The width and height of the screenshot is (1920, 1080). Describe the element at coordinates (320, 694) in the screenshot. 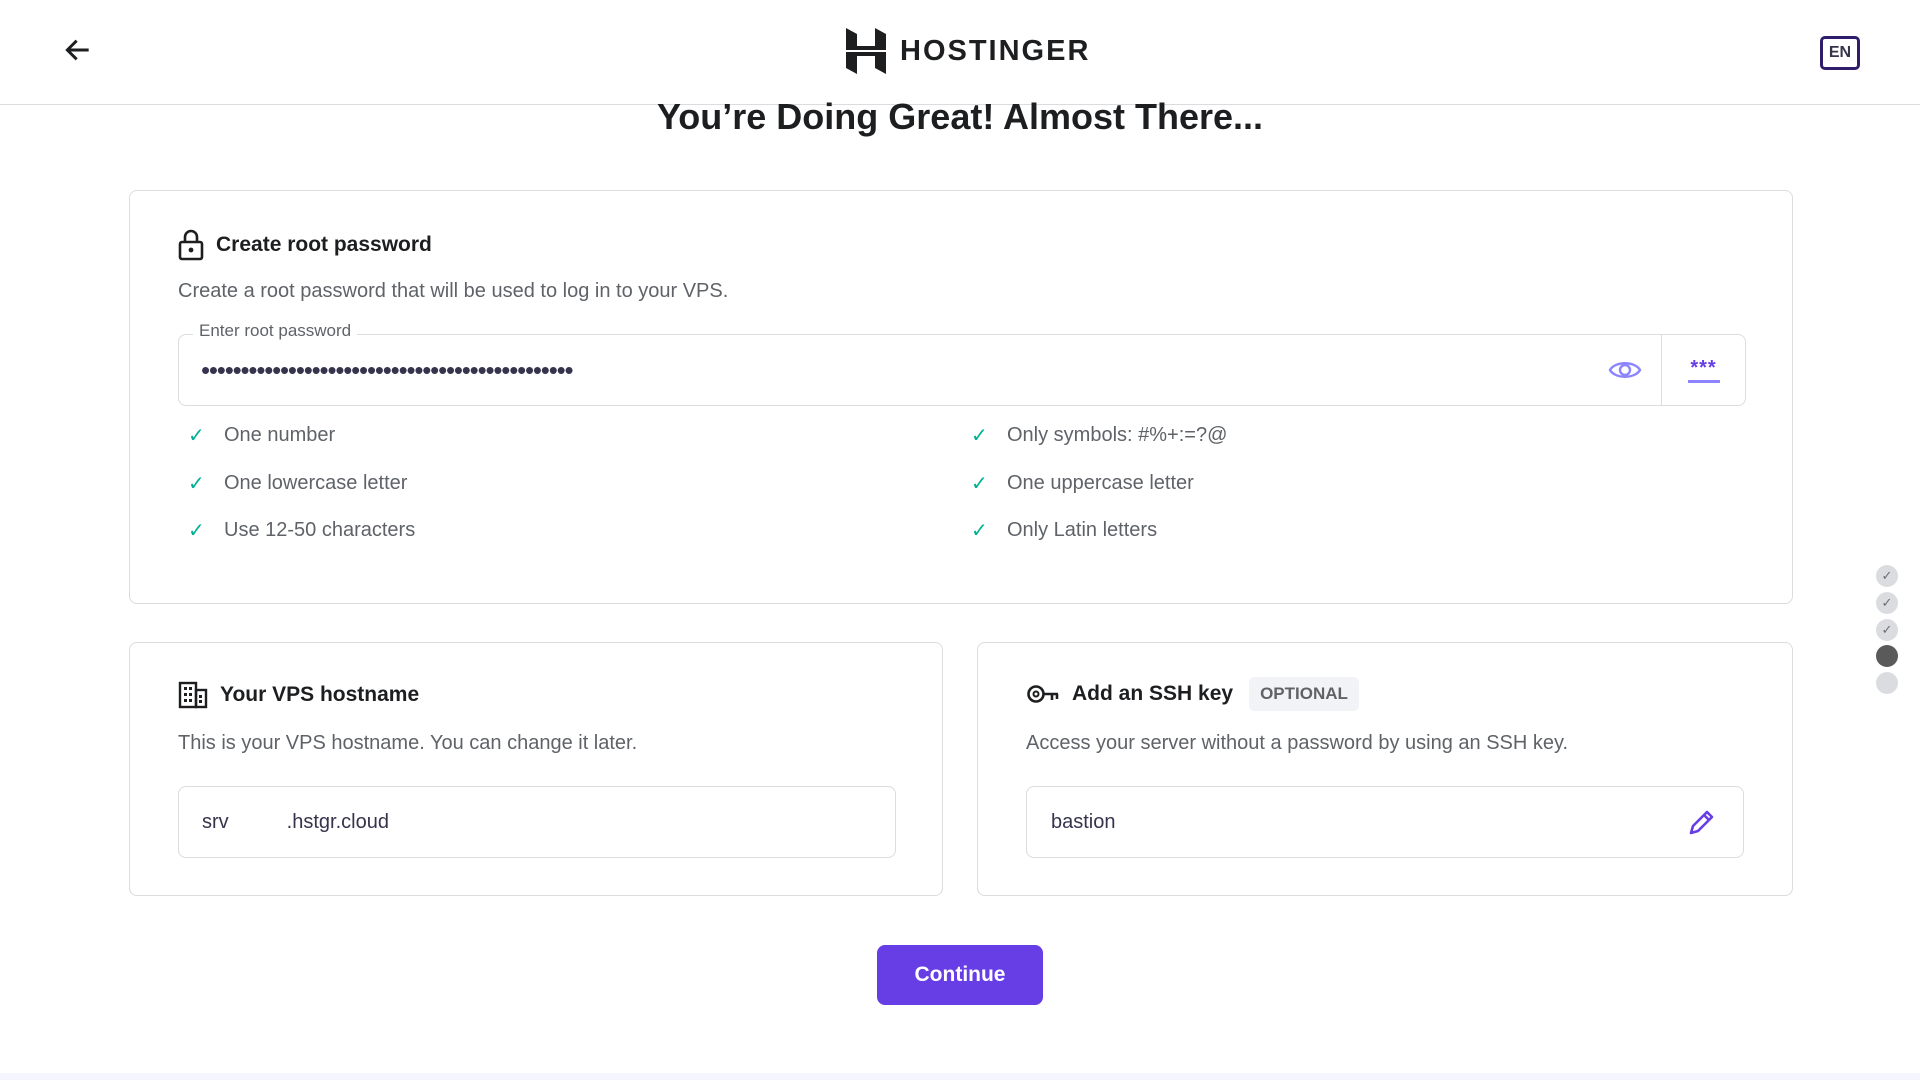

I see `heading-text: Your VPS hostname` at that location.